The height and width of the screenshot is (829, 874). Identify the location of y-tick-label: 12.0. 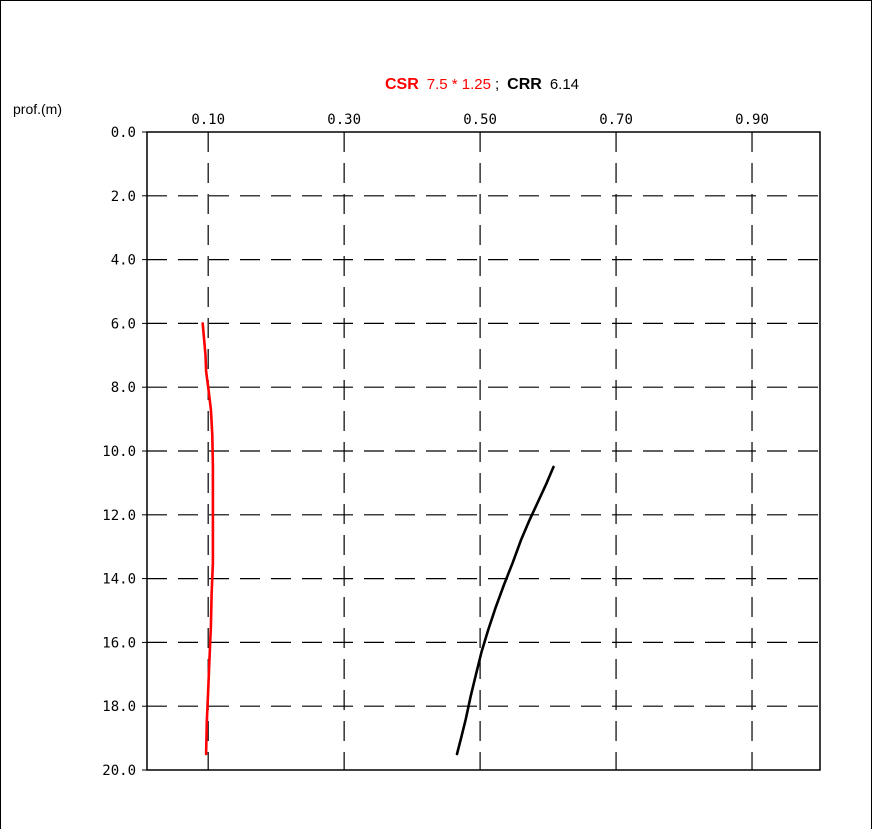
(119, 516).